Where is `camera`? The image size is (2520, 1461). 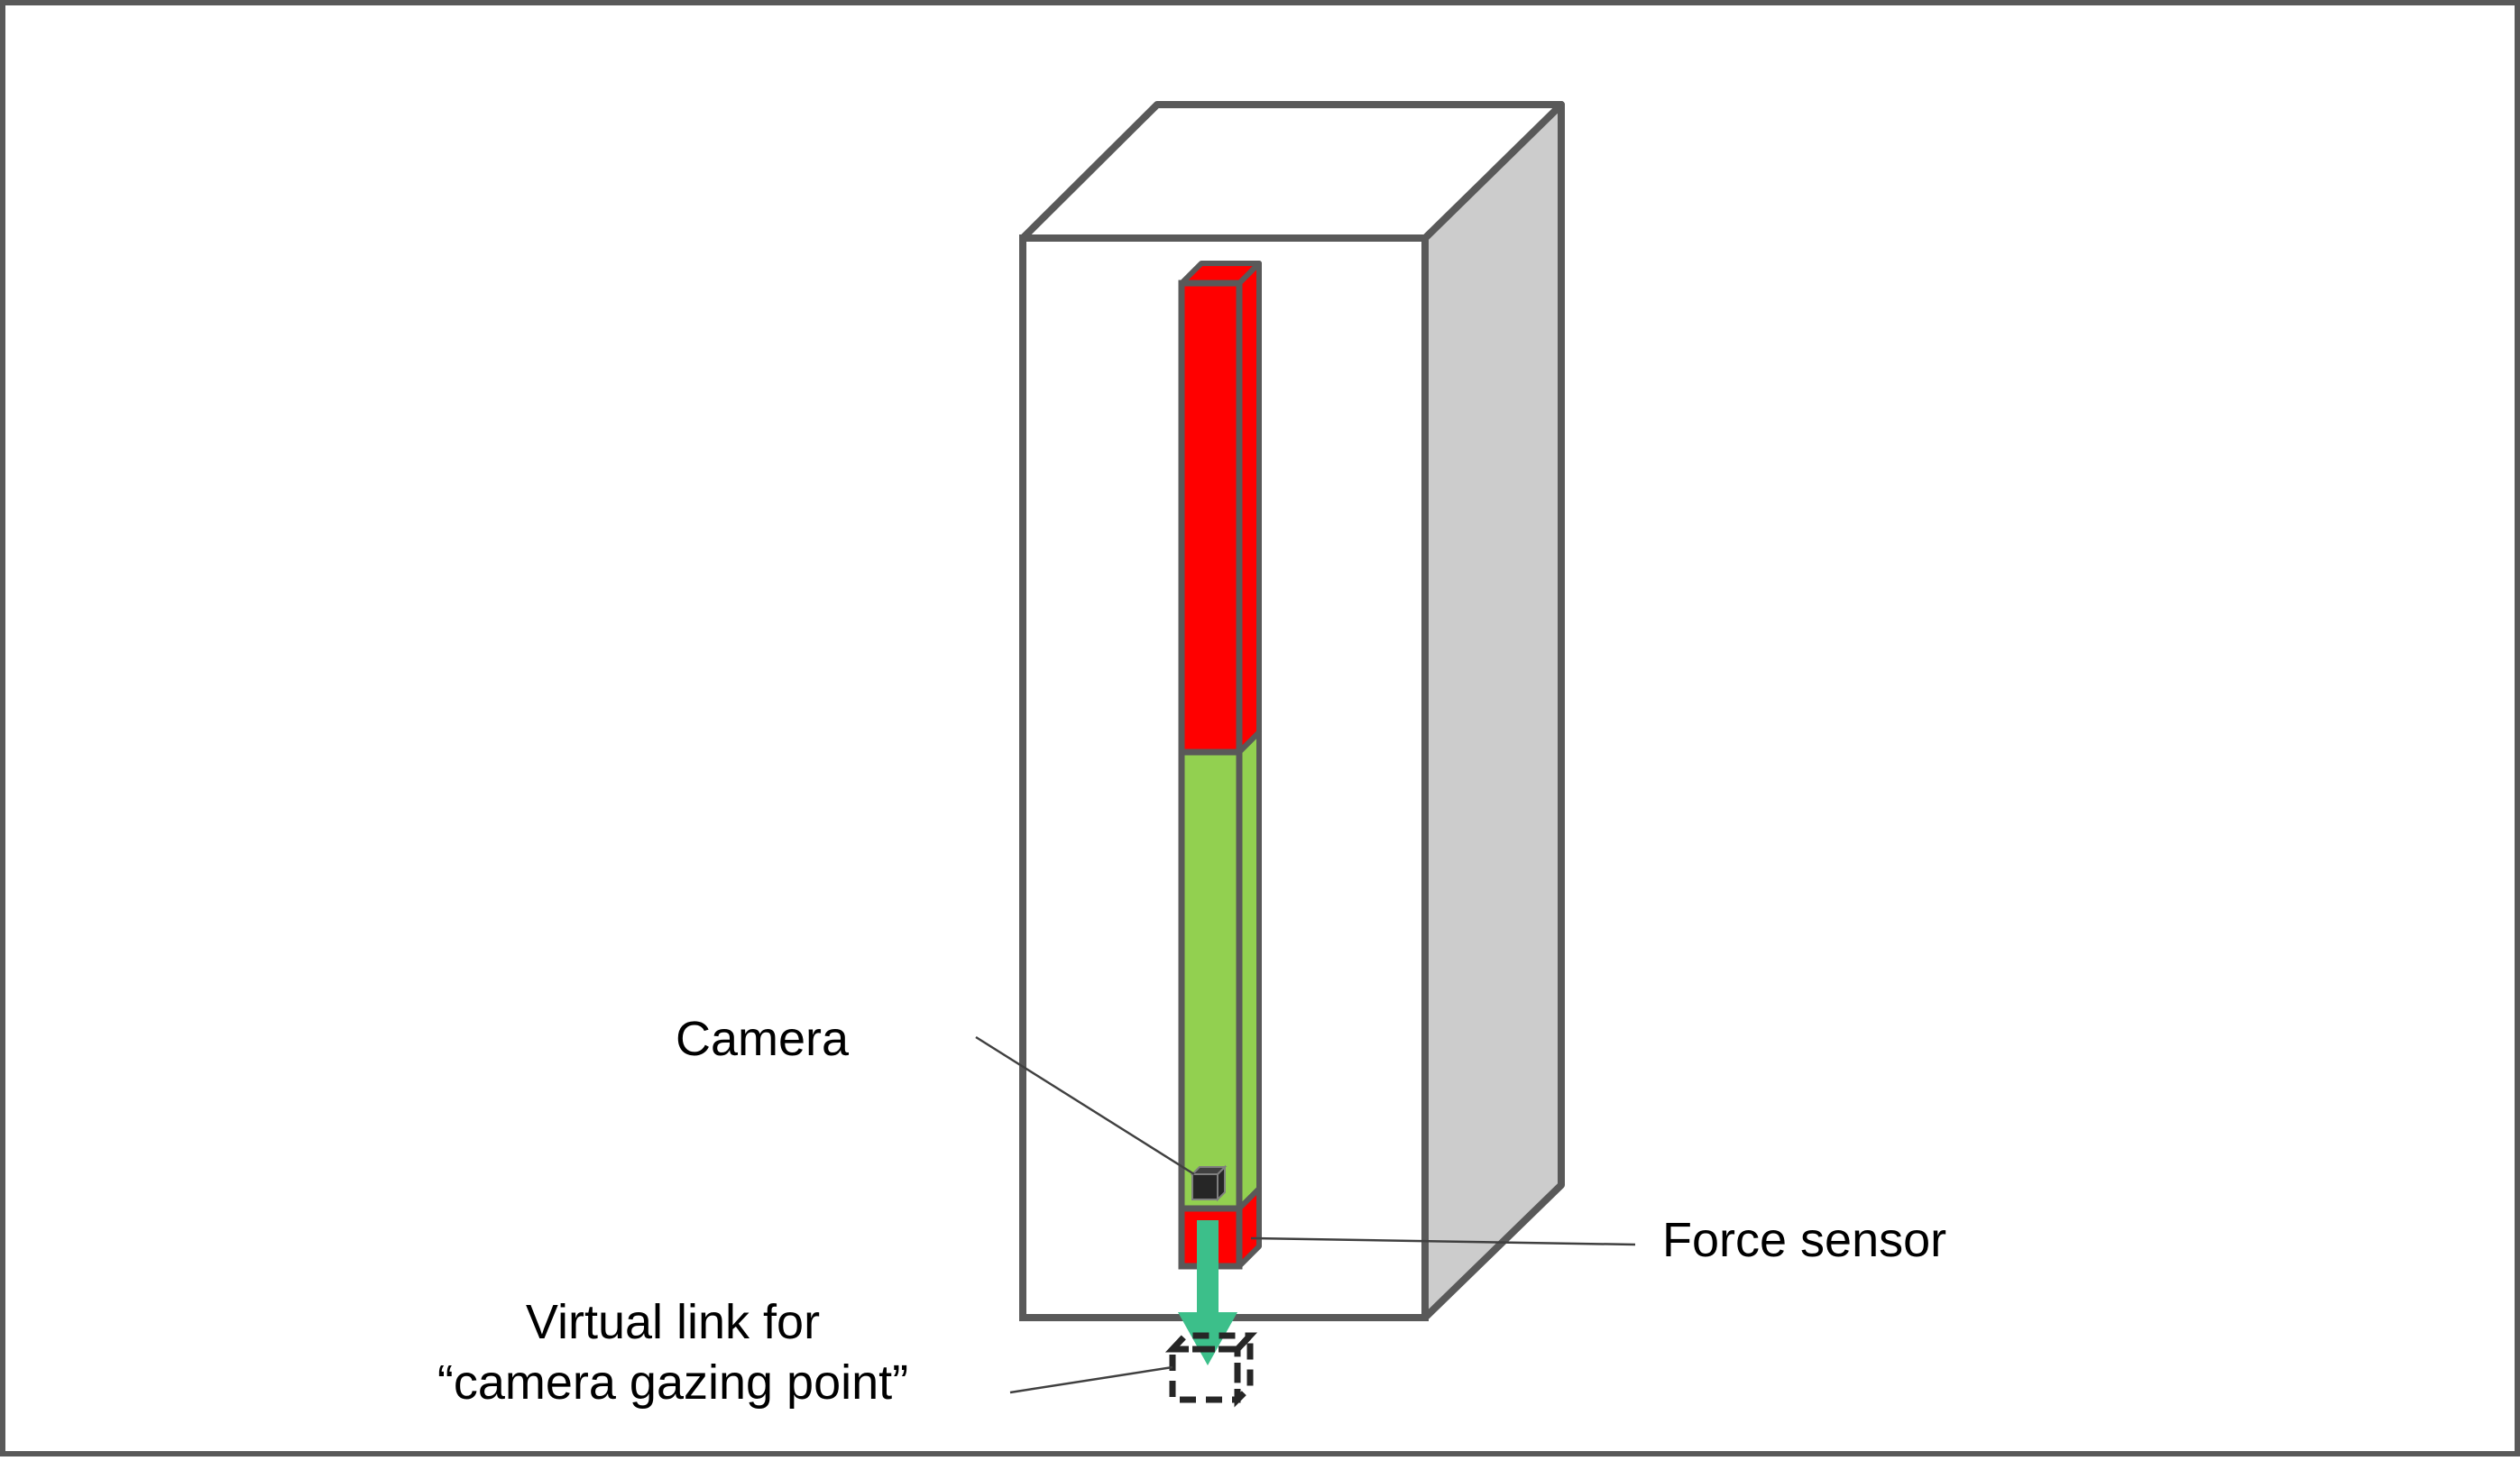 camera is located at coordinates (1209, 1183).